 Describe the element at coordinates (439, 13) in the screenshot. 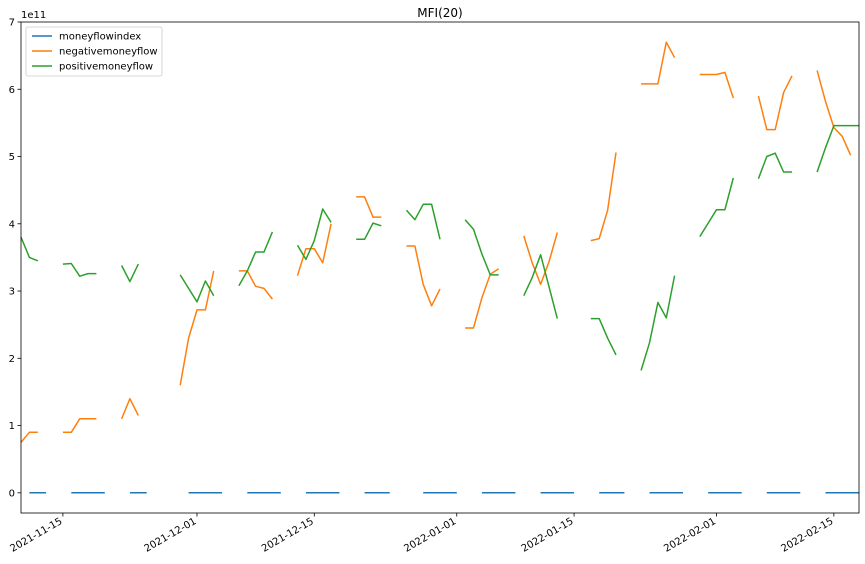

I see `chart-title: MFI(20)` at that location.